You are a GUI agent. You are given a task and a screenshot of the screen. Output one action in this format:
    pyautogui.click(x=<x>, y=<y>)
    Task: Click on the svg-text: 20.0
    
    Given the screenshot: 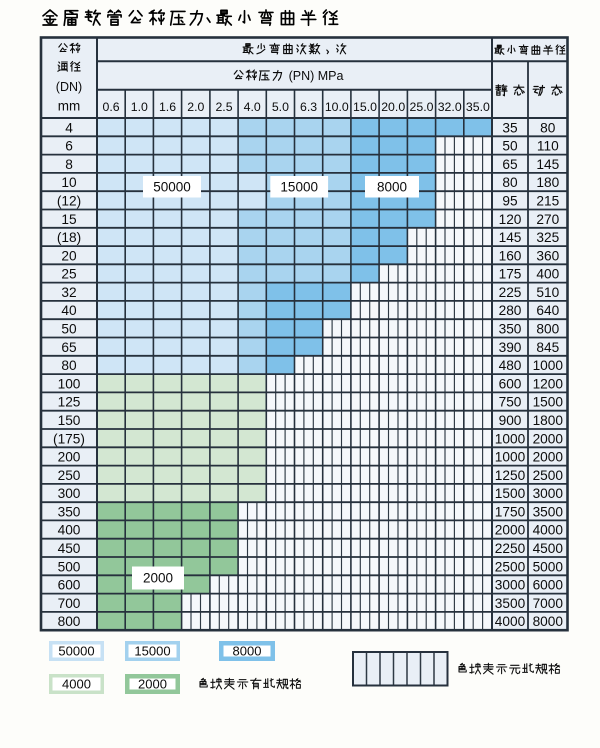 What is the action you would take?
    pyautogui.click(x=393, y=107)
    